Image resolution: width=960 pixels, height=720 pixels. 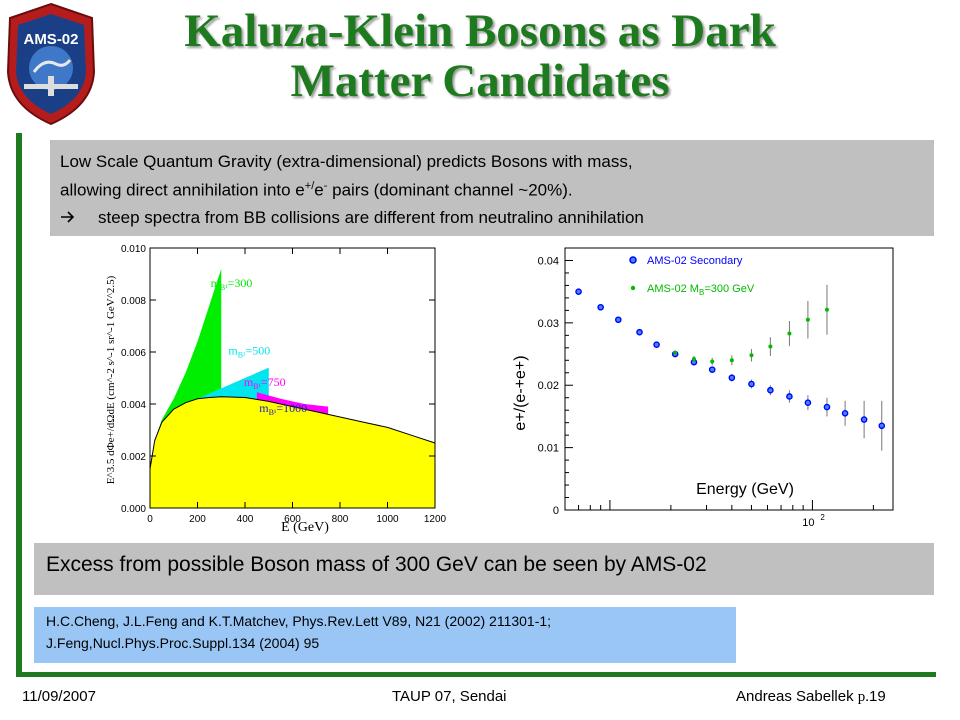 What do you see at coordinates (182, 190) in the screenshot?
I see `intro-line-2-a: allowing direct annihilation into e` at bounding box center [182, 190].